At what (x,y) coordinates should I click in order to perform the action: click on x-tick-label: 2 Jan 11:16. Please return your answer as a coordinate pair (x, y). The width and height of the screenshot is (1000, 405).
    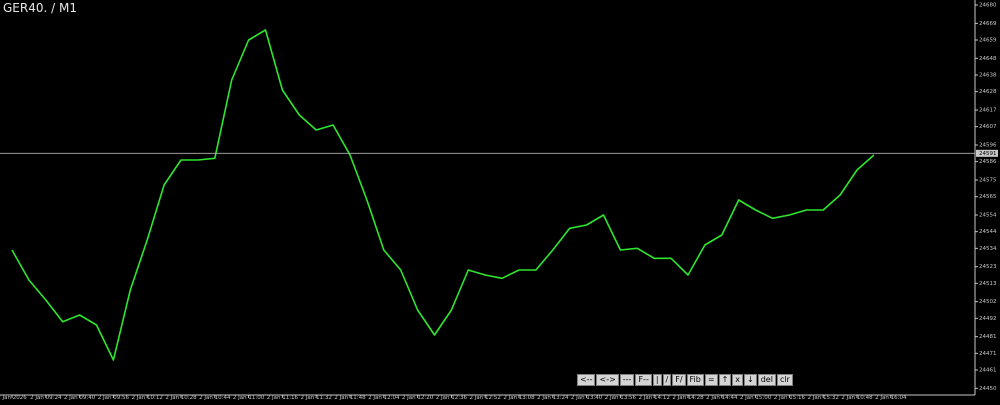
    Looking at the image, I should click on (283, 398).